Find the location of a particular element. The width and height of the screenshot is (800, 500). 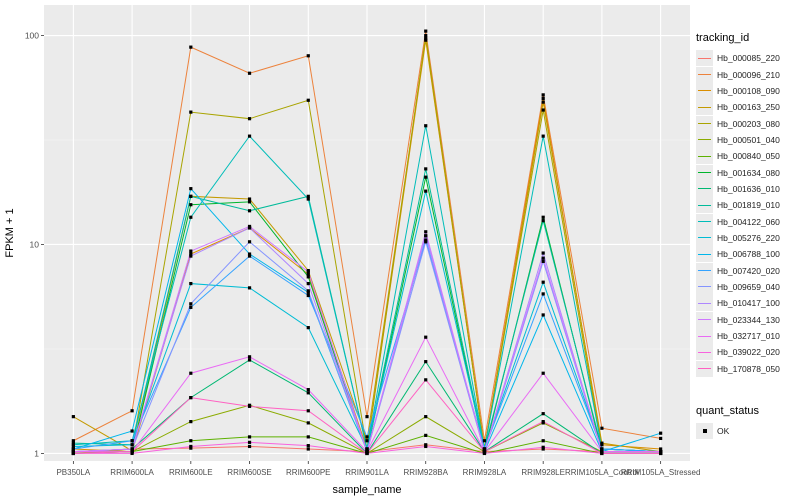

legend-item: Hb_000501_040 is located at coordinates (746, 139).